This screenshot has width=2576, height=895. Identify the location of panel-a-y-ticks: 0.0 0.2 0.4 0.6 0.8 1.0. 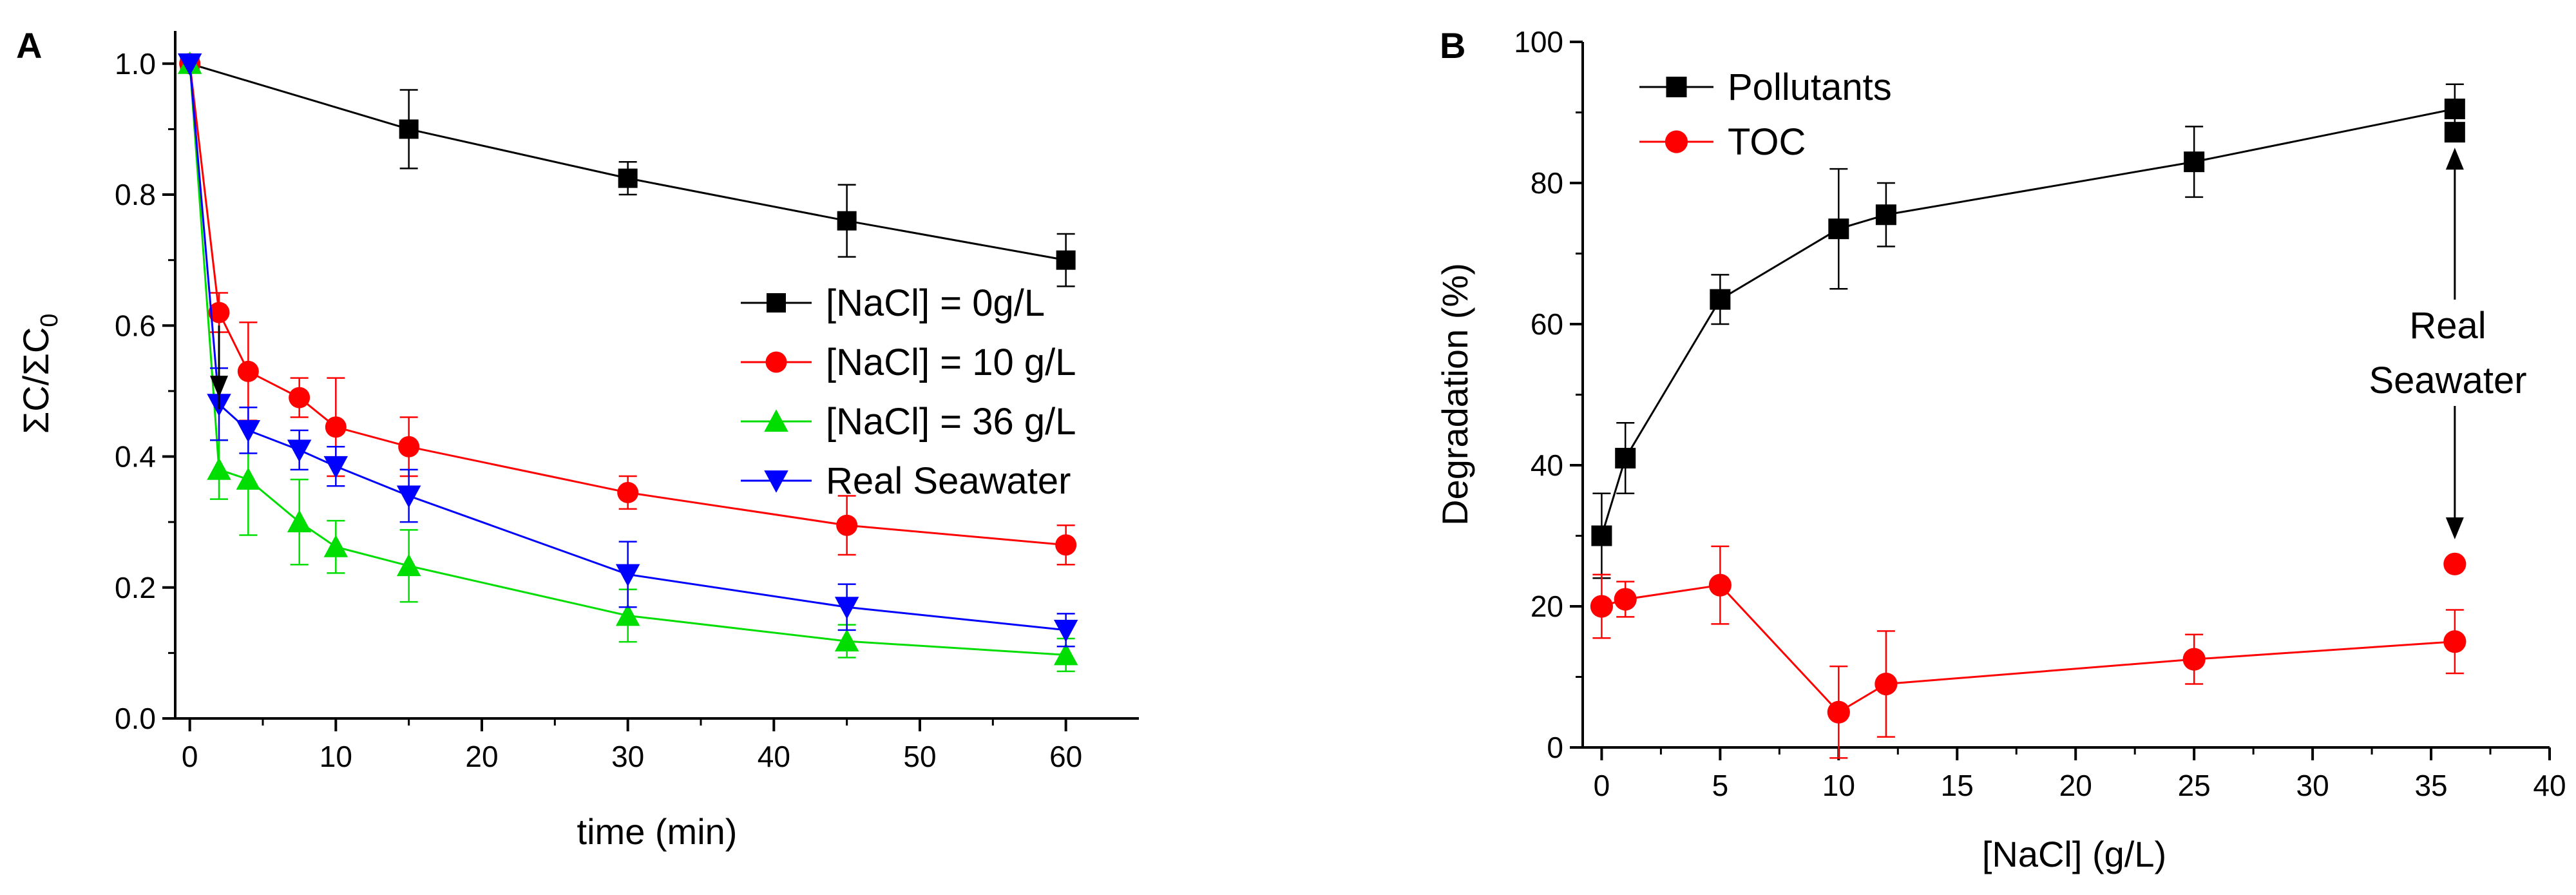
(145, 391).